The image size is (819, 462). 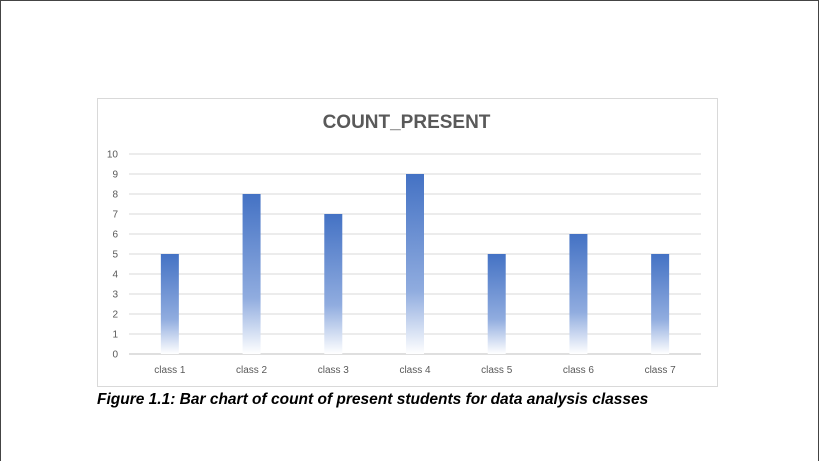 I want to click on y-tick-label: 0, so click(x=115, y=355).